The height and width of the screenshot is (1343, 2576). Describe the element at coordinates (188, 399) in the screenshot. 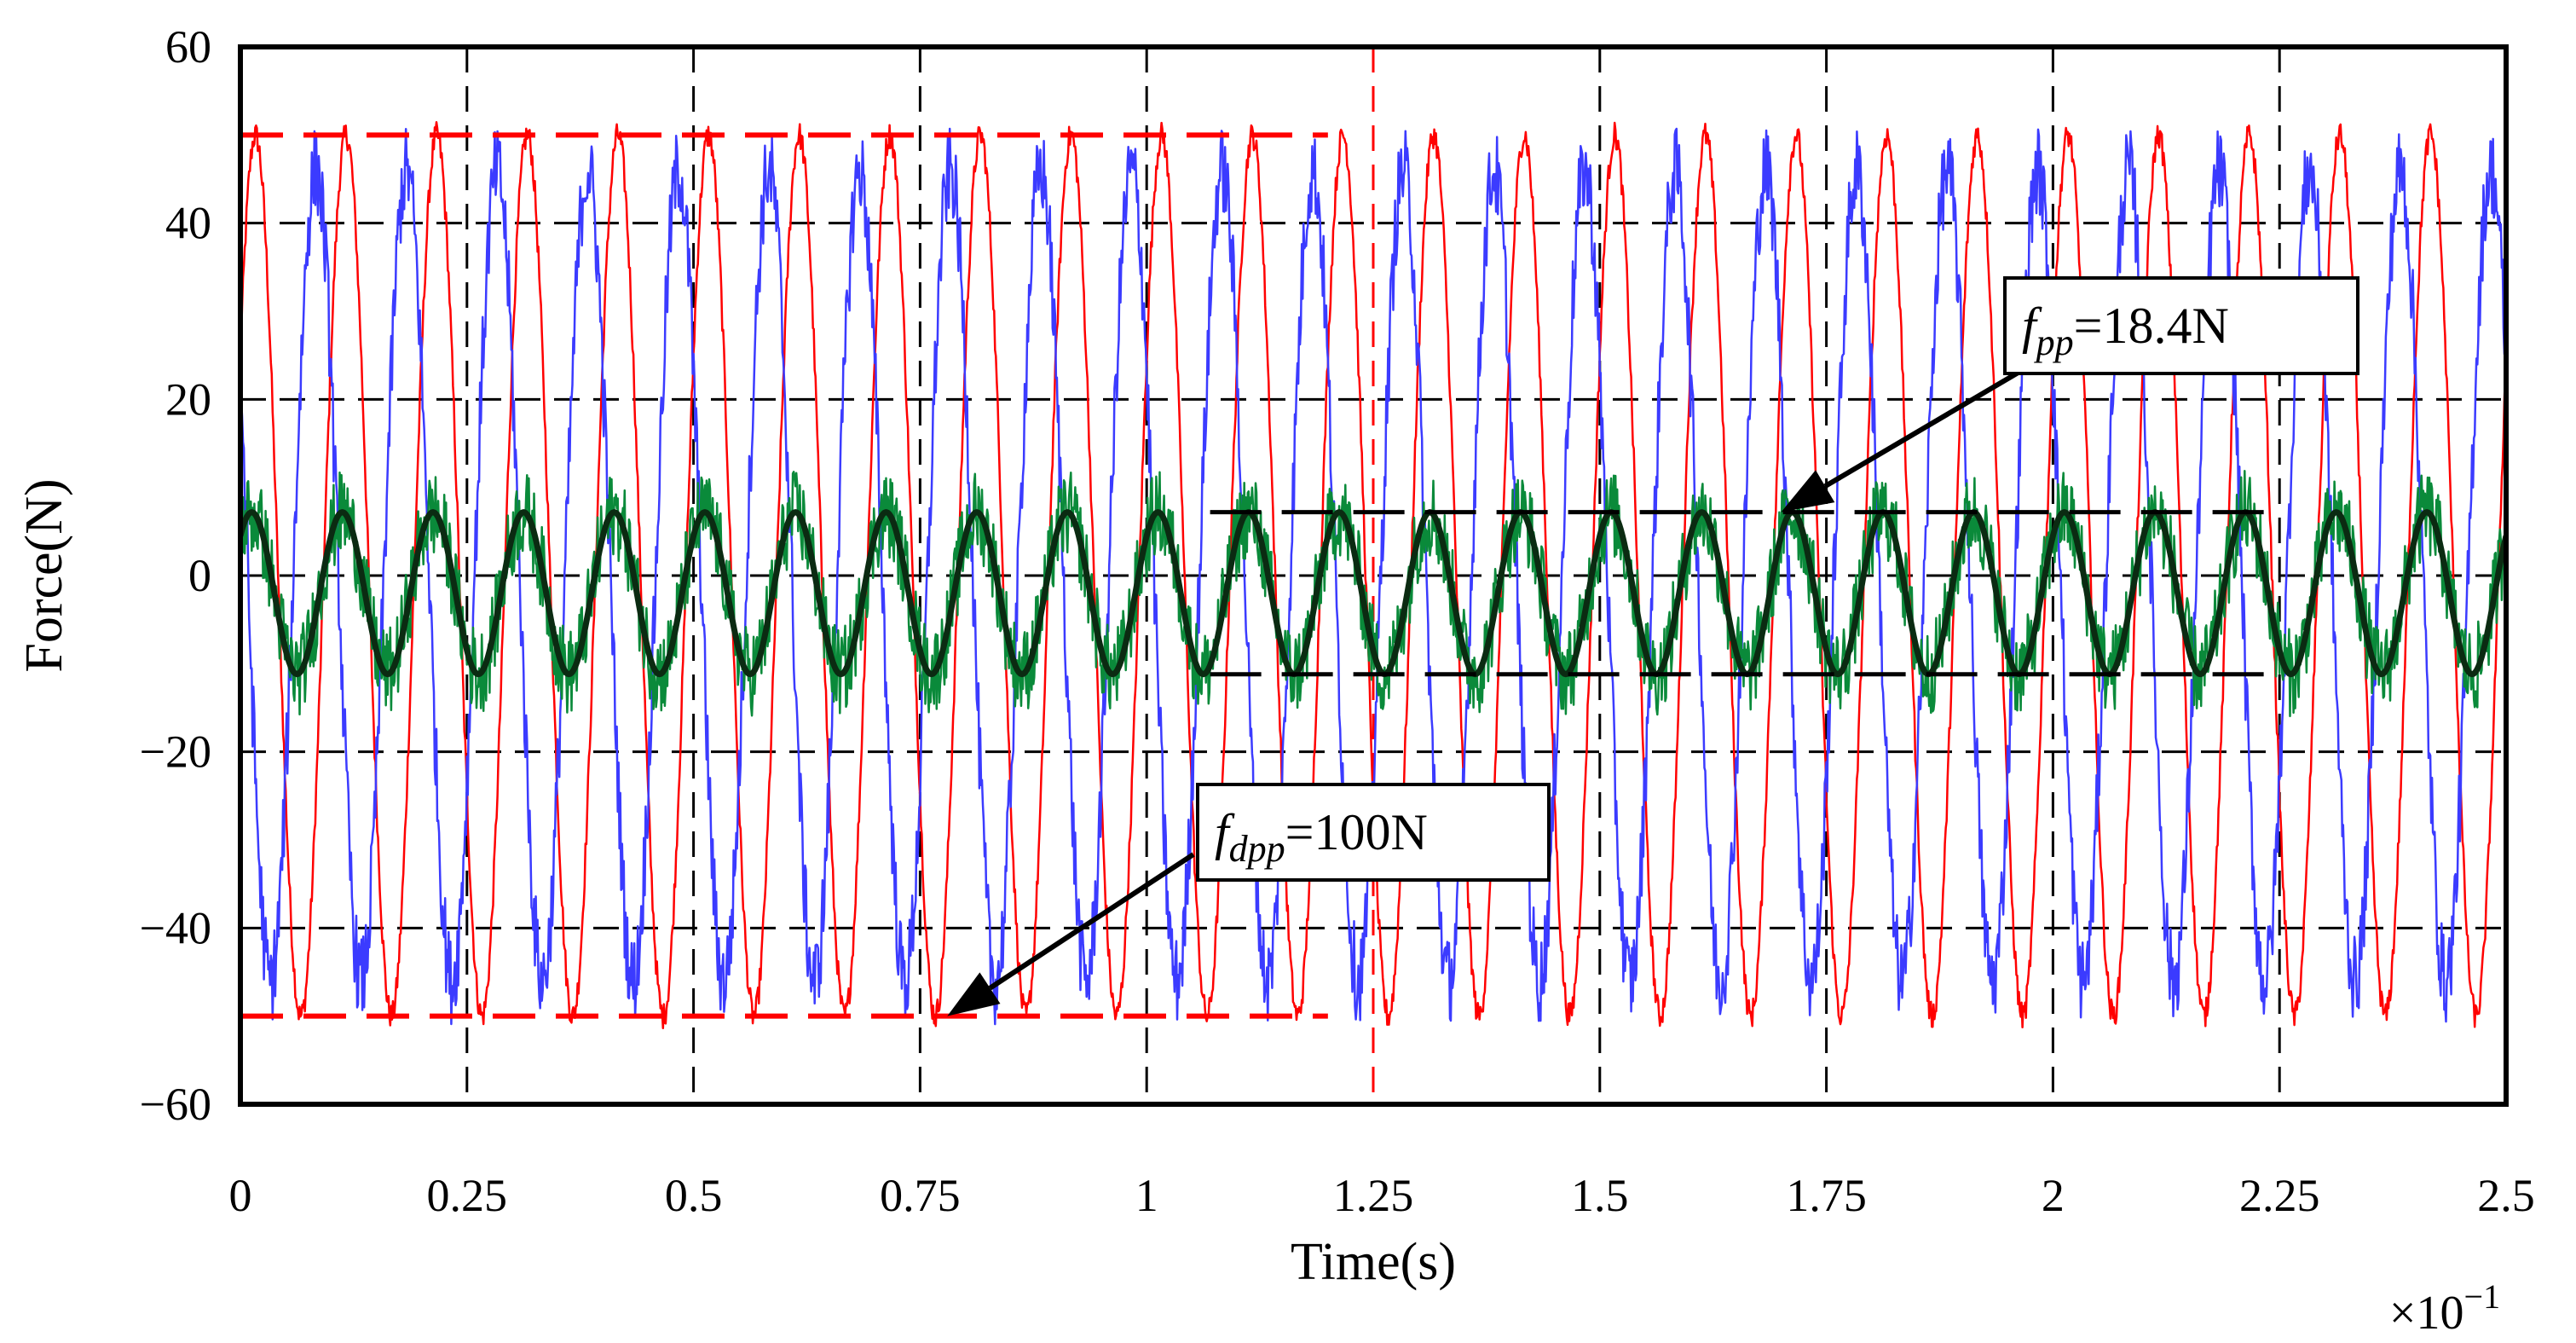

I see `y-tick-label: 20` at that location.